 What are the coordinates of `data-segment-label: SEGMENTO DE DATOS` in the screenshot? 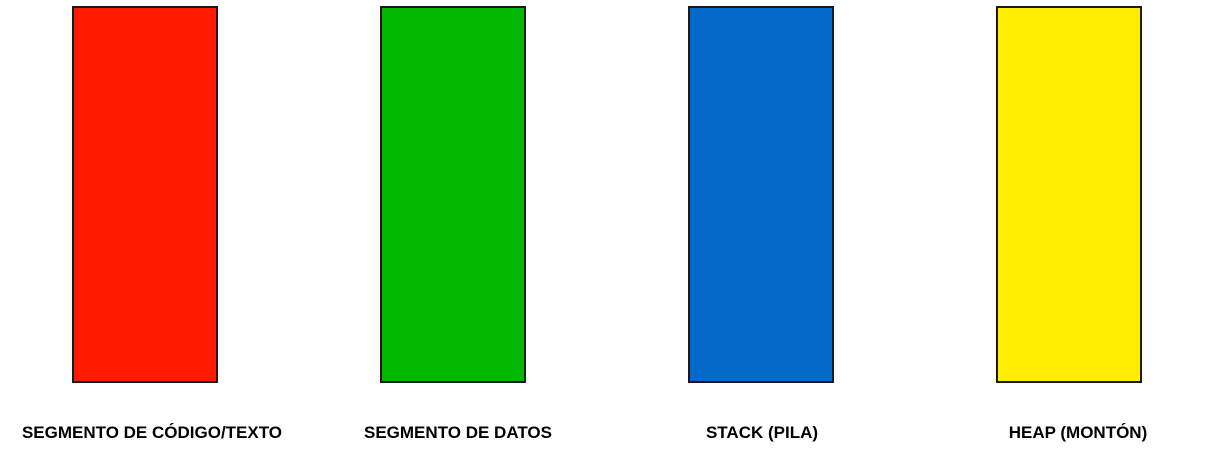 It's located at (458, 432).